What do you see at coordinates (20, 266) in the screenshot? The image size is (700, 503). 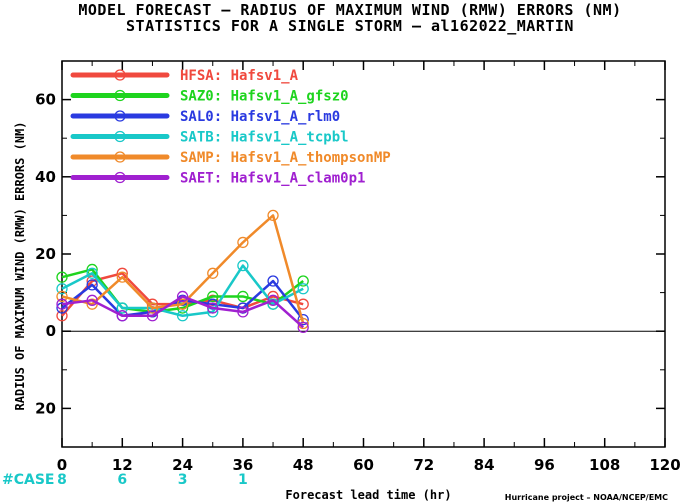 I see `y-axis-label: RADIUS OF MAXIMUM WIND (RMW) ERRORS (NM)` at bounding box center [20, 266].